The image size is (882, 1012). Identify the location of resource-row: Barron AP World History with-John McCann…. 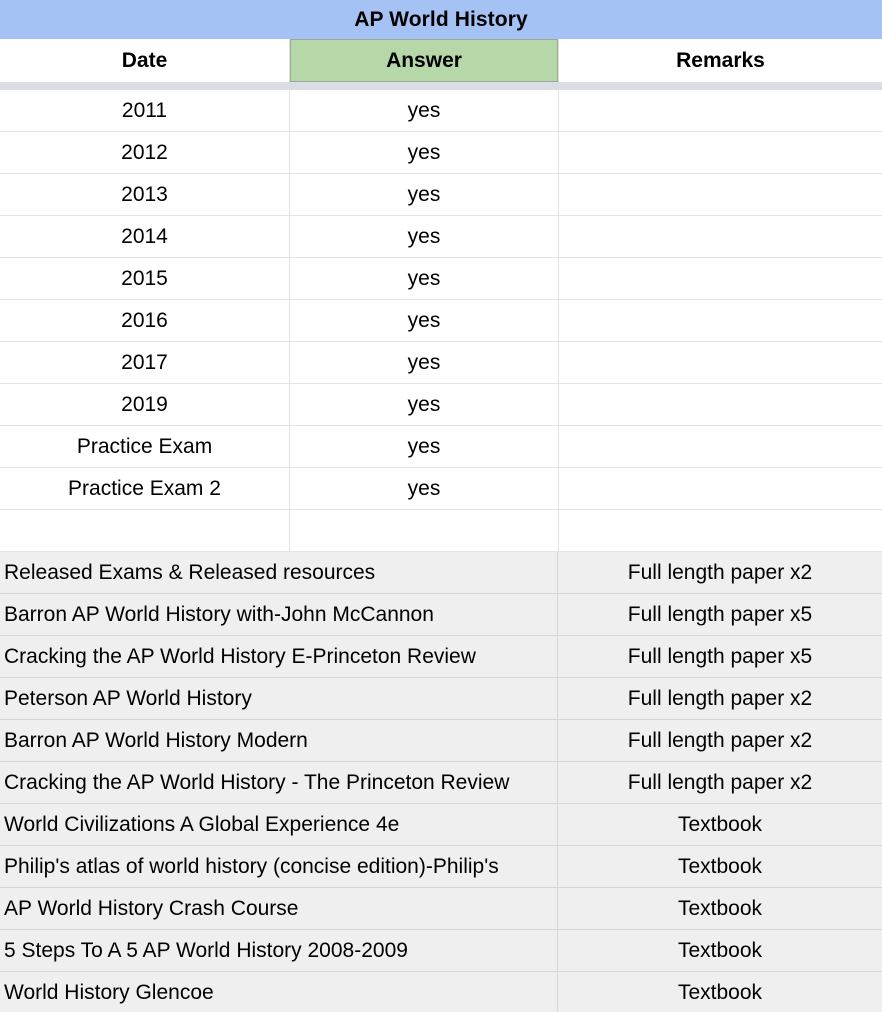
(441, 615).